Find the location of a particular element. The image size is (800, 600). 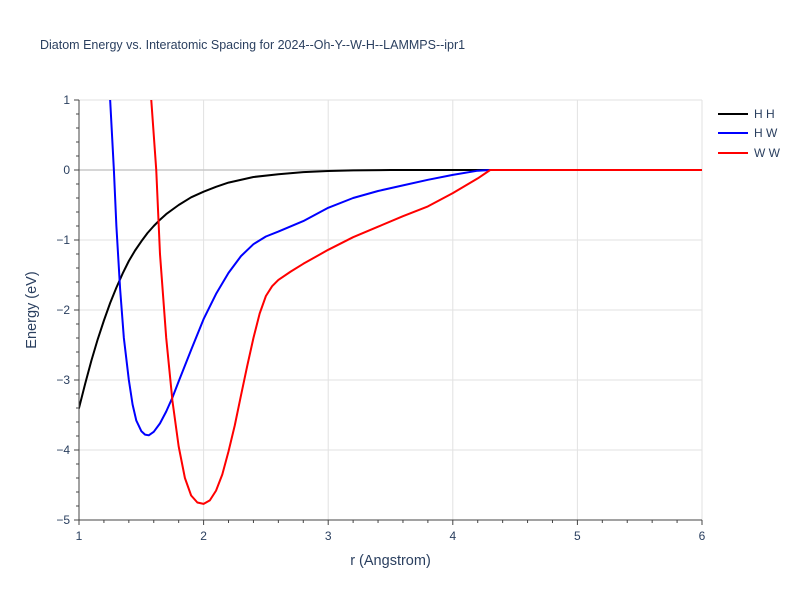

x-tick-label: 3 is located at coordinates (328, 536).